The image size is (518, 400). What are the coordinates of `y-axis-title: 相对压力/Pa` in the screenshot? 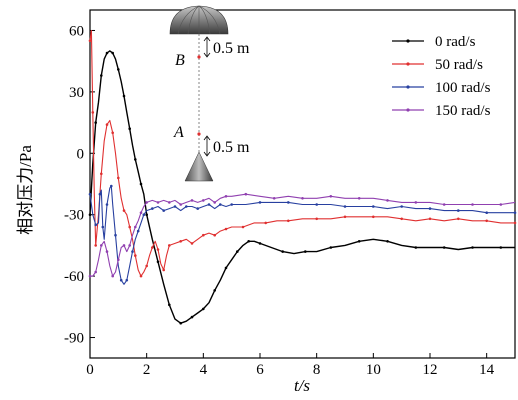 It's located at (25, 190).